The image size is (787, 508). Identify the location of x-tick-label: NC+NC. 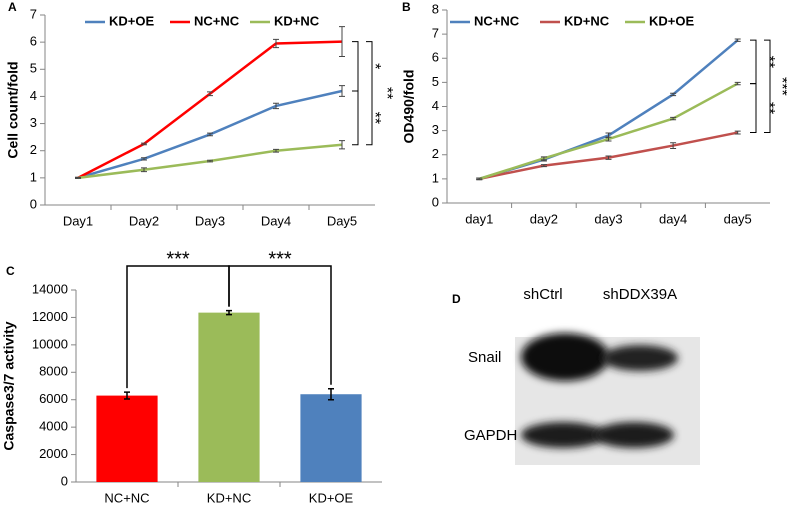
(126, 497).